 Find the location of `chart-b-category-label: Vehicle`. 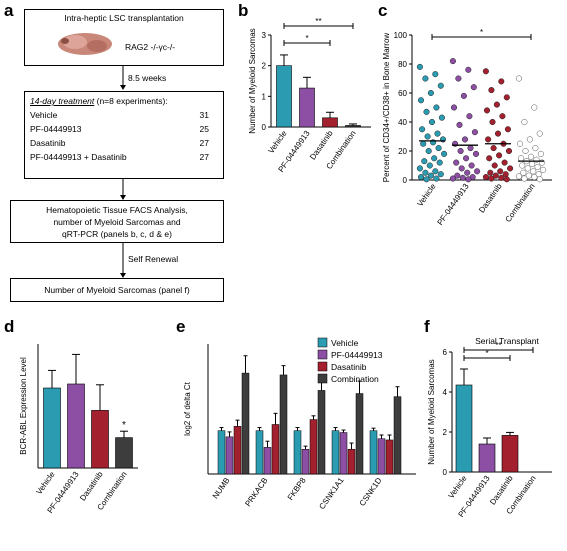

chart-b-category-label: Vehicle is located at coordinates (277, 142).